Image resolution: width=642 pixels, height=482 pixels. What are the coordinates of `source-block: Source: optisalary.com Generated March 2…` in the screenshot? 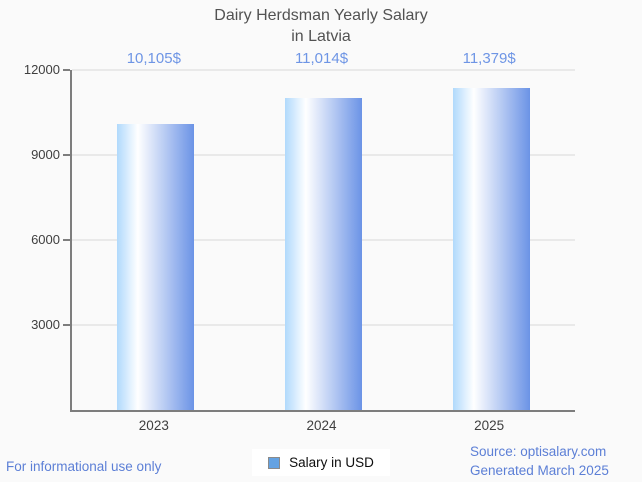 It's located at (539, 461).